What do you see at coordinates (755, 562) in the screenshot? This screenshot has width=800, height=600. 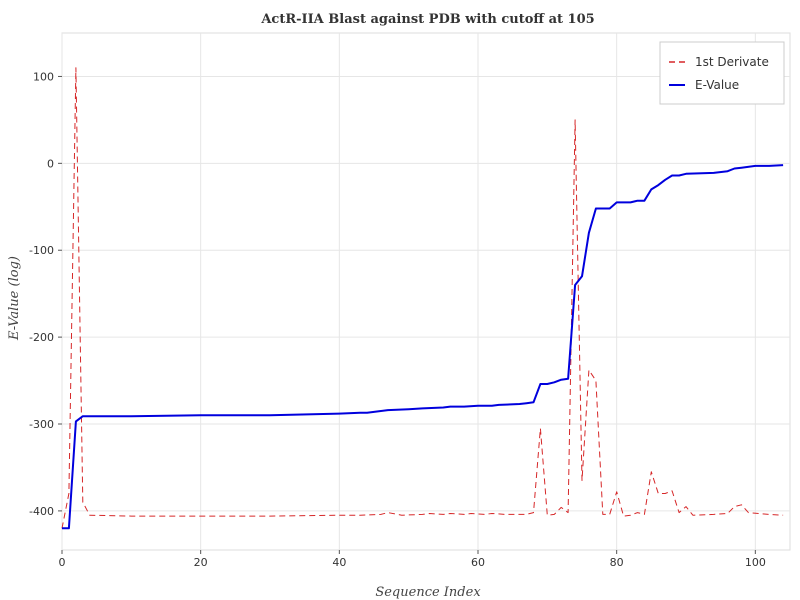 I see `x-tick-label: 100` at bounding box center [755, 562].